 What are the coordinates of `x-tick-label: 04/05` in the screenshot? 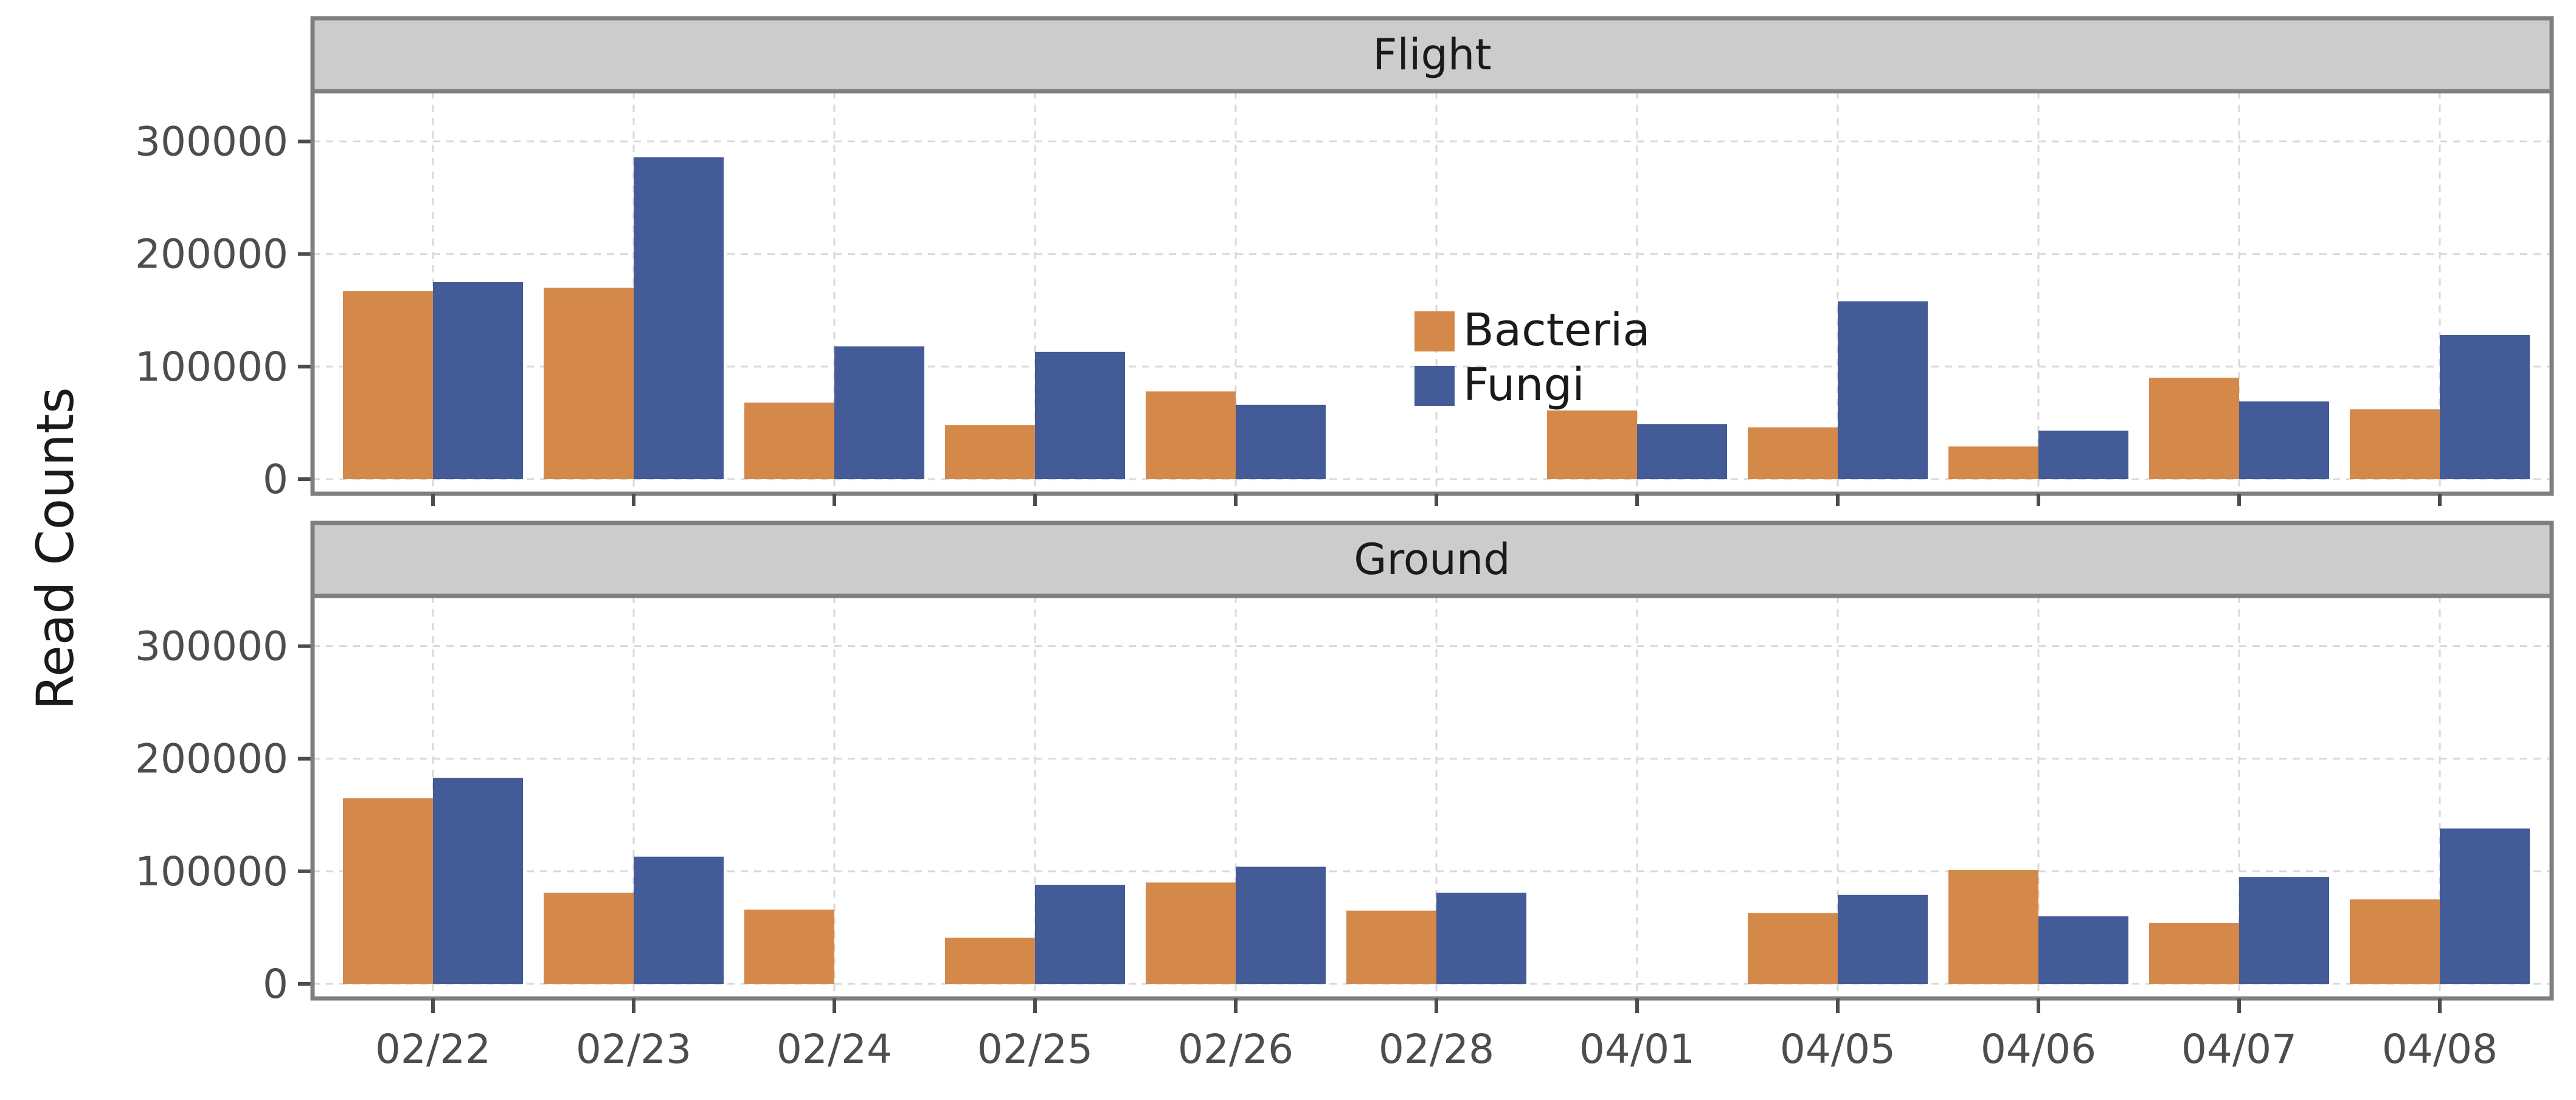 It's located at (1838, 1049).